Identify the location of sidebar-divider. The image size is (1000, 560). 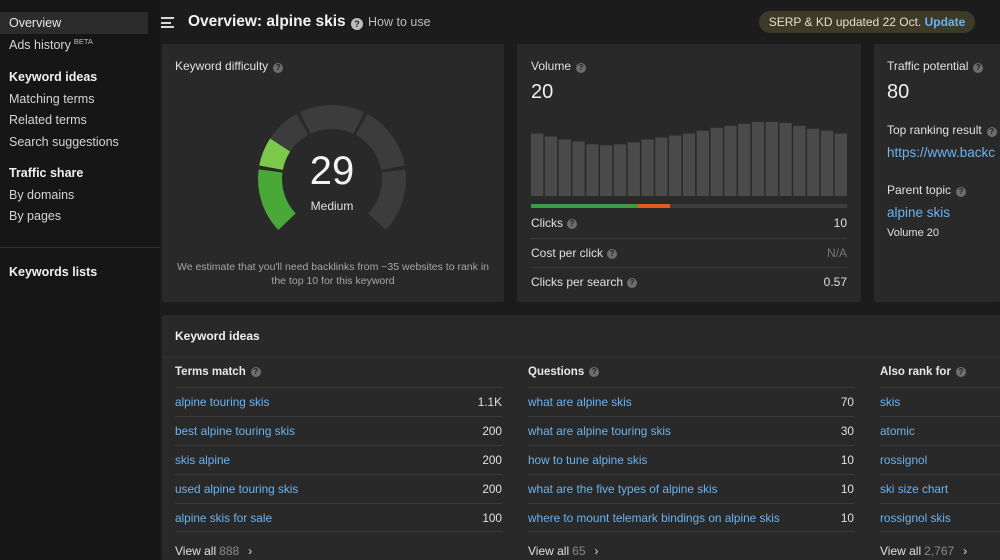
(80, 247).